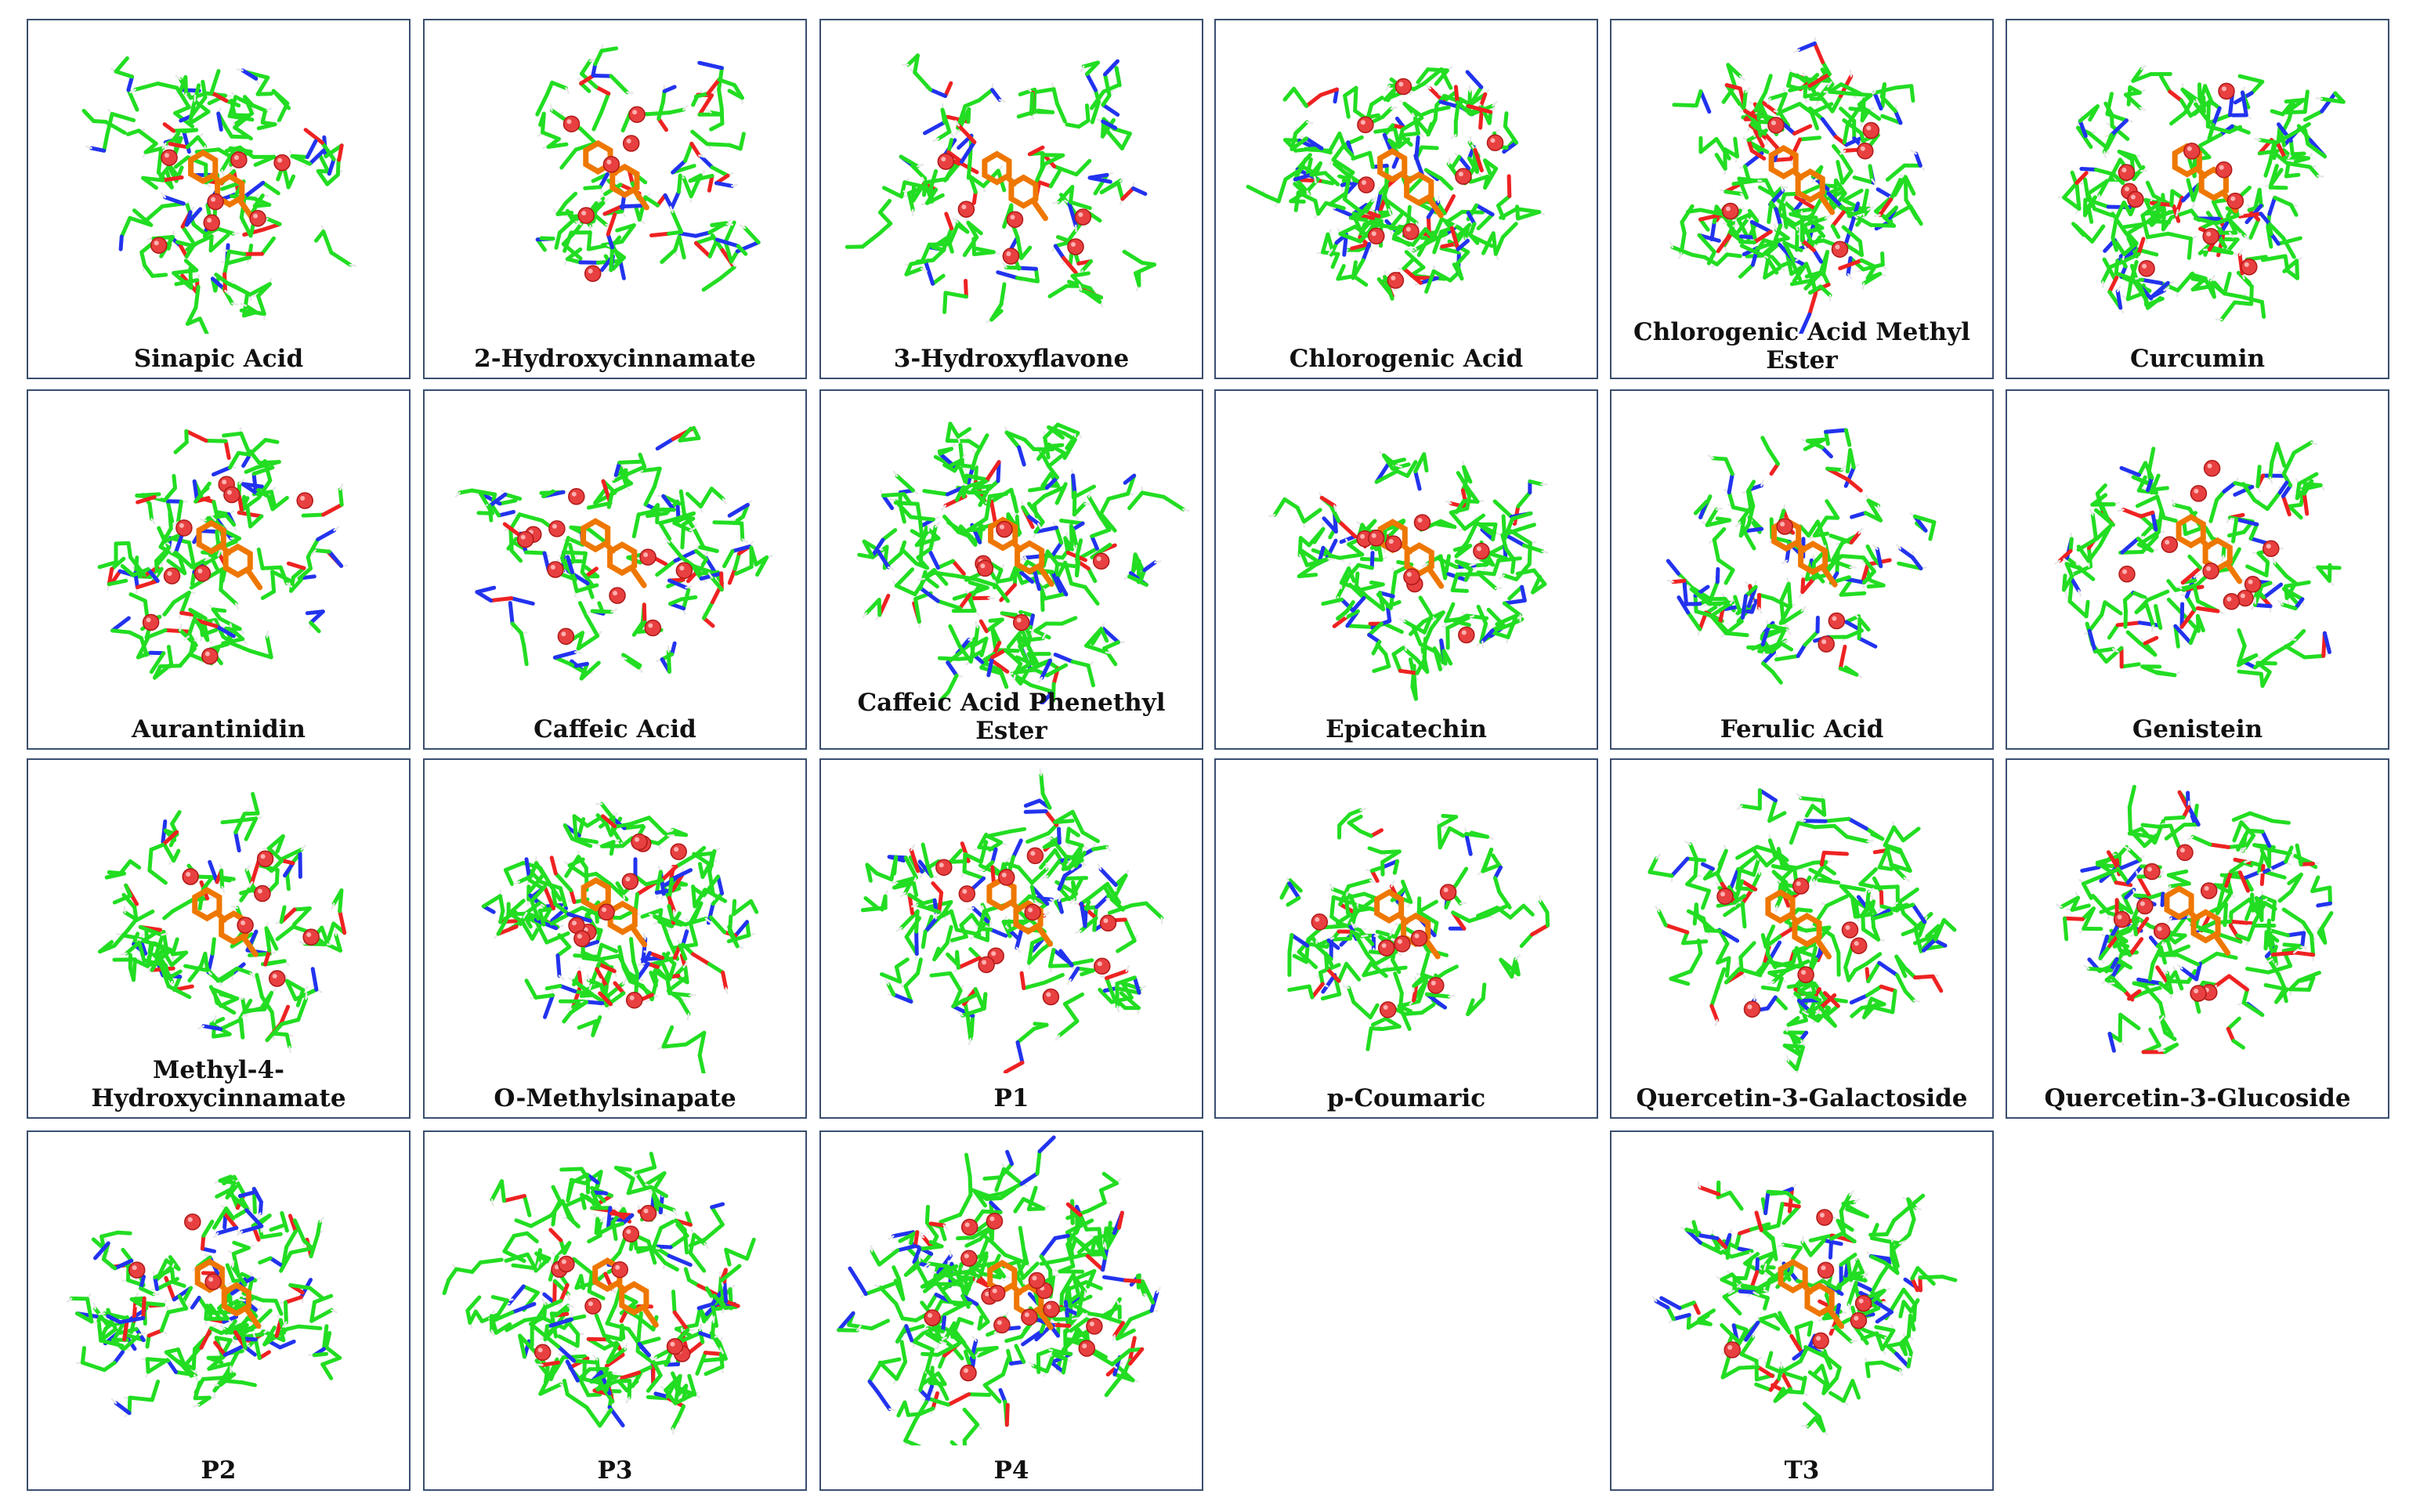 The width and height of the screenshot is (2409, 1512). What do you see at coordinates (1012, 359) in the screenshot?
I see `structure-label: 3-Hydroxyflavone` at bounding box center [1012, 359].